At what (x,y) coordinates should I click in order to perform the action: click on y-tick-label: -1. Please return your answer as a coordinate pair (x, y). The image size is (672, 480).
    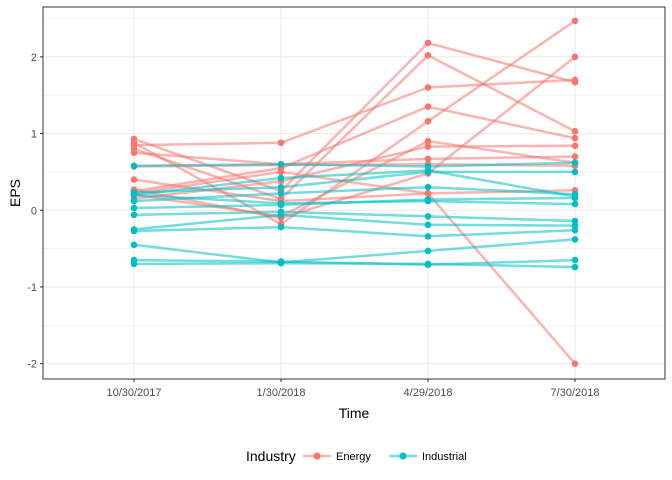
    Looking at the image, I should click on (32, 288).